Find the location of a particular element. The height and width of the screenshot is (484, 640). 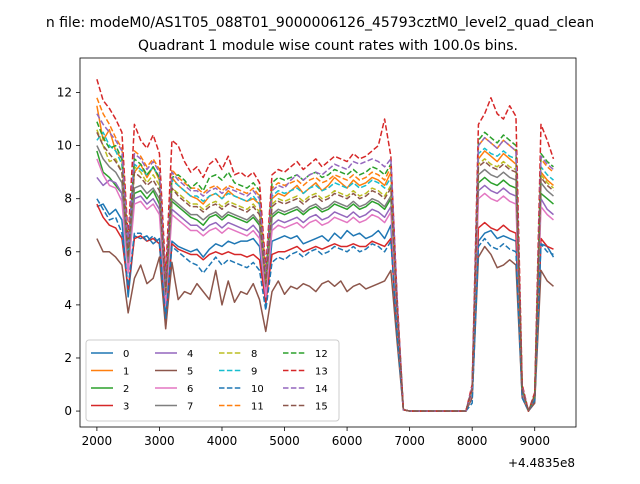

legend-label-14: 14 is located at coordinates (321, 389).